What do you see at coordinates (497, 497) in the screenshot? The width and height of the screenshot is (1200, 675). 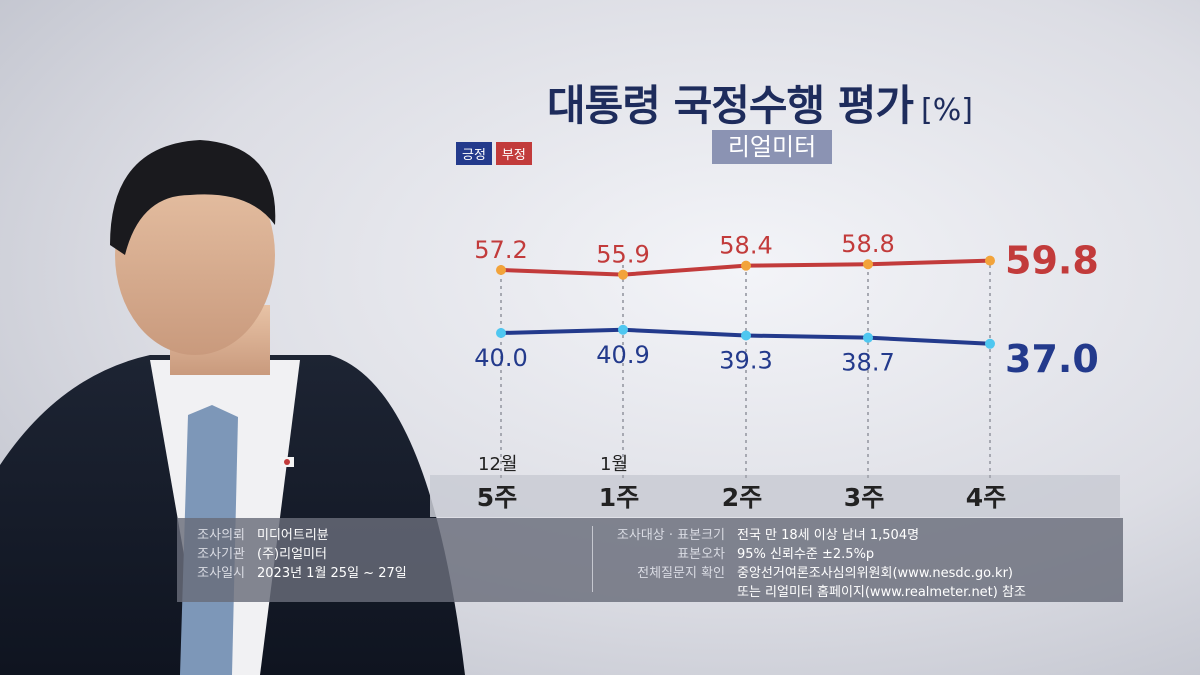 I see `x-tick-label: 5주` at bounding box center [497, 497].